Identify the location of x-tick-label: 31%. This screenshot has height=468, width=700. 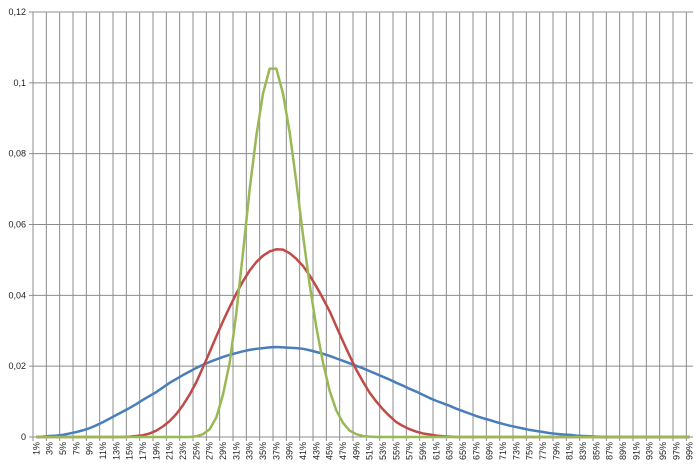
(236, 451).